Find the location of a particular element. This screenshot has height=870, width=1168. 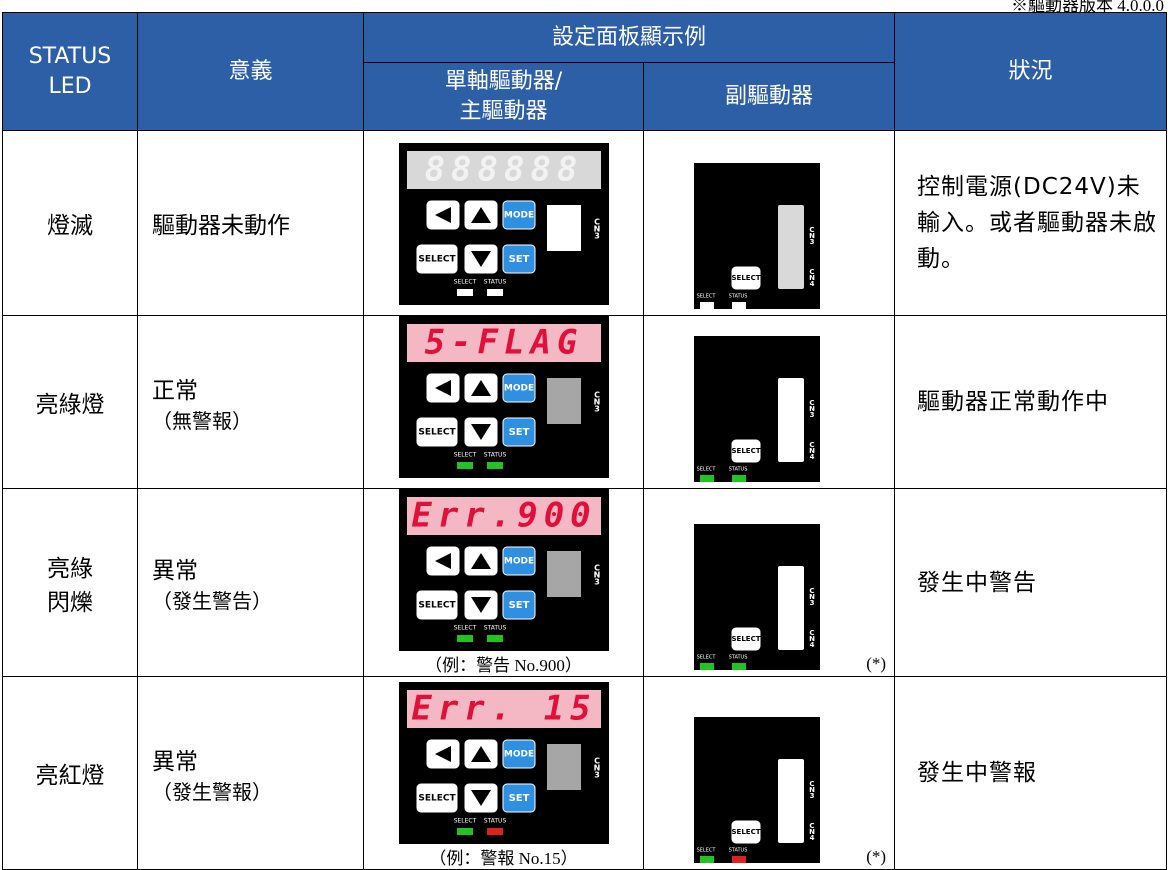

led-state: 亮綠 is located at coordinates (70, 568).